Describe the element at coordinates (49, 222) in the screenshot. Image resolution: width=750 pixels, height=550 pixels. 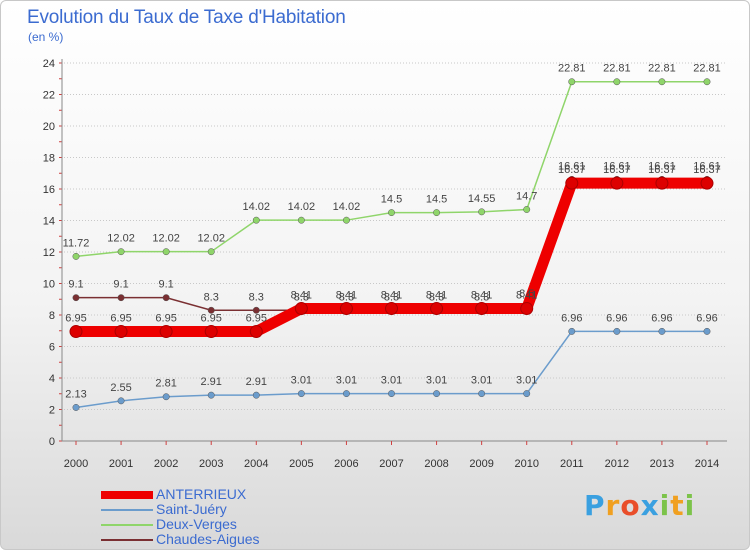
I see `y-tick-label: 14` at that location.